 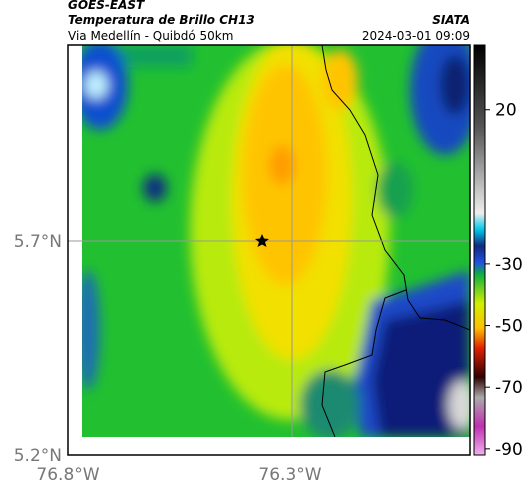 I want to click on source: SIATA, so click(x=451, y=20).